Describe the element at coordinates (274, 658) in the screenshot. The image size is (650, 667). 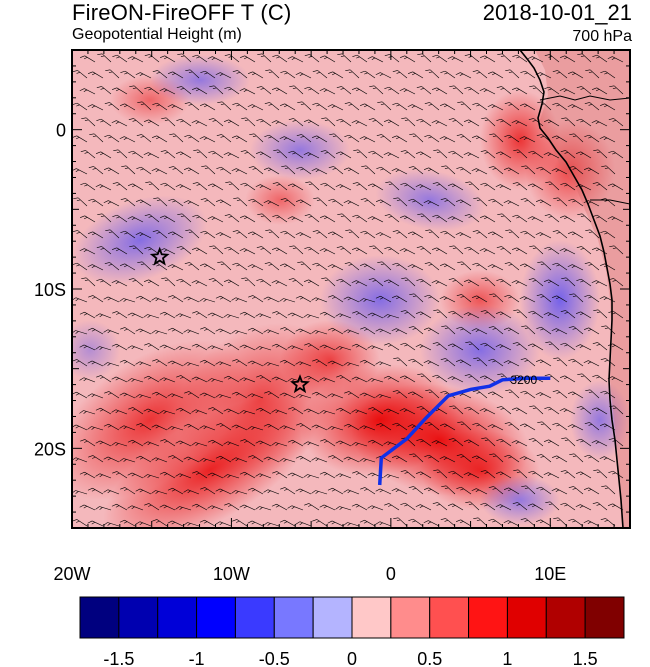
I see `colorbar-label: -0.5` at that location.